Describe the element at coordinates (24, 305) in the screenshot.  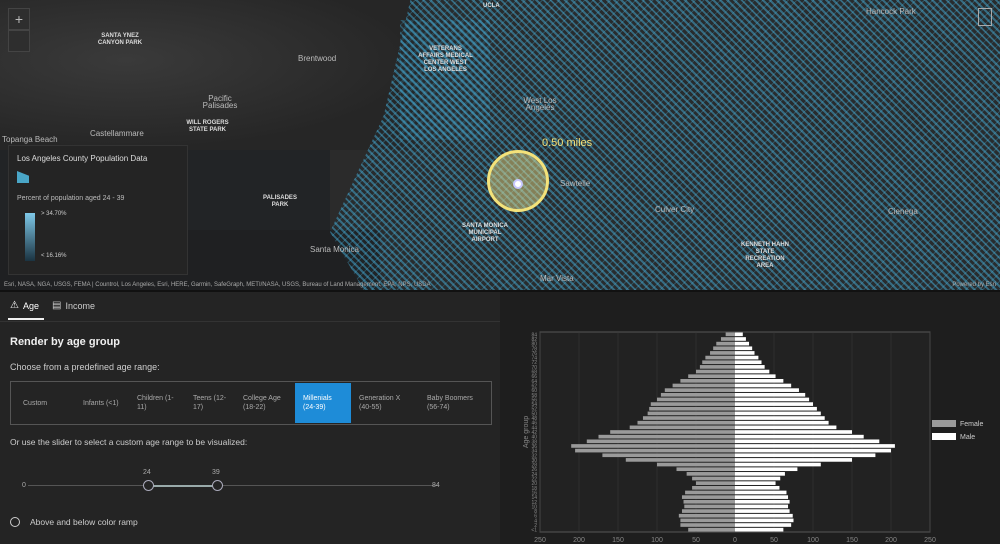
I see `tab-age: ⚠ Age` at that location.